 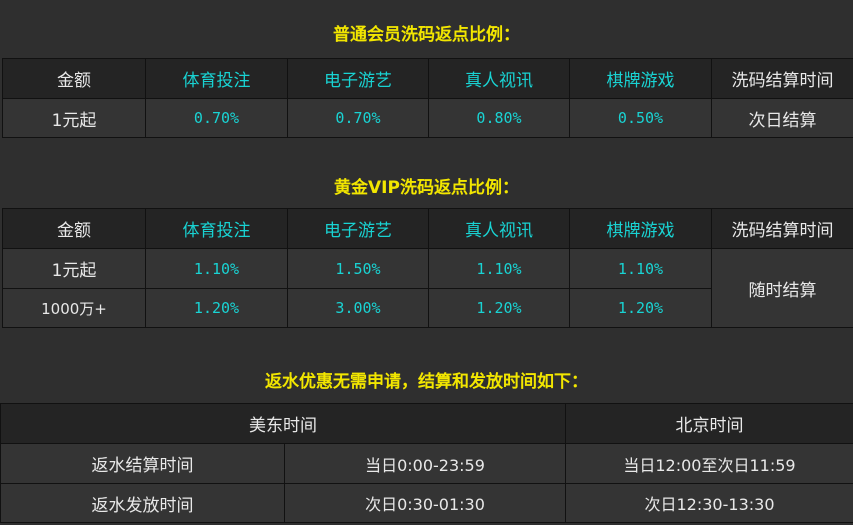 What do you see at coordinates (426, 382) in the screenshot?
I see `section3-title: 返水优惠无需申请，结算和发放时间如下：` at bounding box center [426, 382].